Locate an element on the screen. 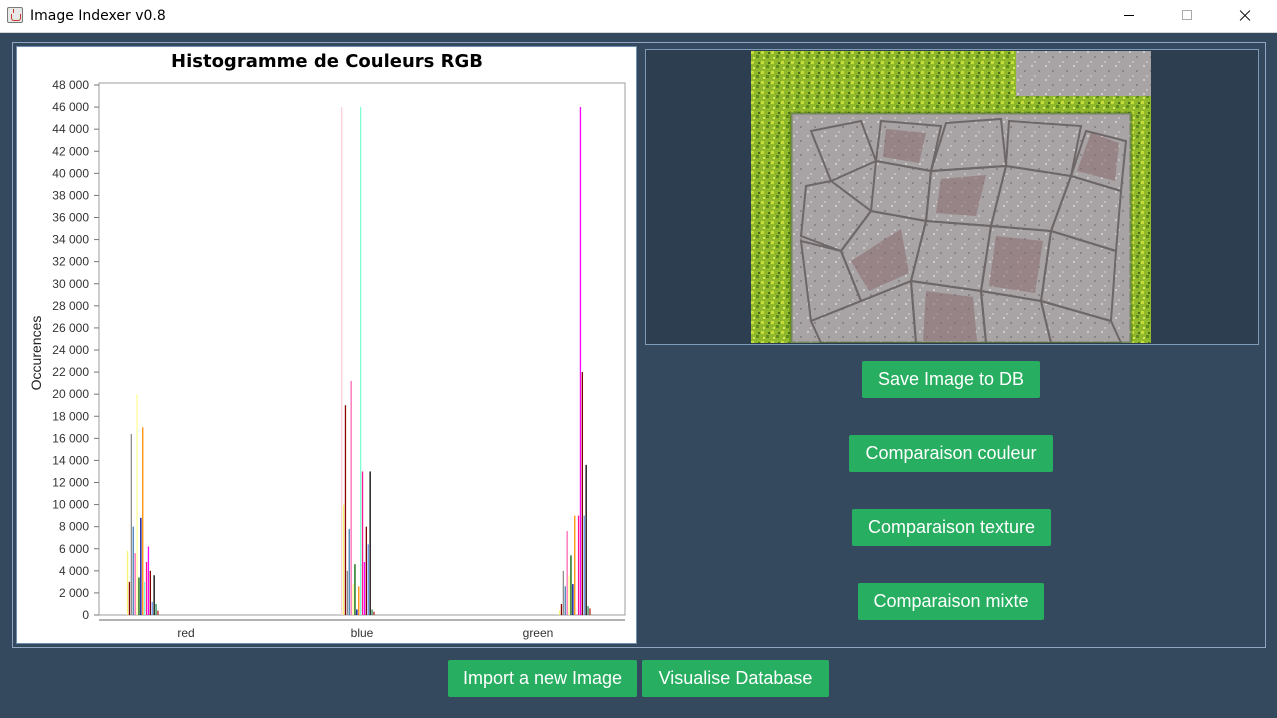 This screenshot has width=1277, height=718. chart-title: Histogramme de Couleurs RGB is located at coordinates (327, 61).